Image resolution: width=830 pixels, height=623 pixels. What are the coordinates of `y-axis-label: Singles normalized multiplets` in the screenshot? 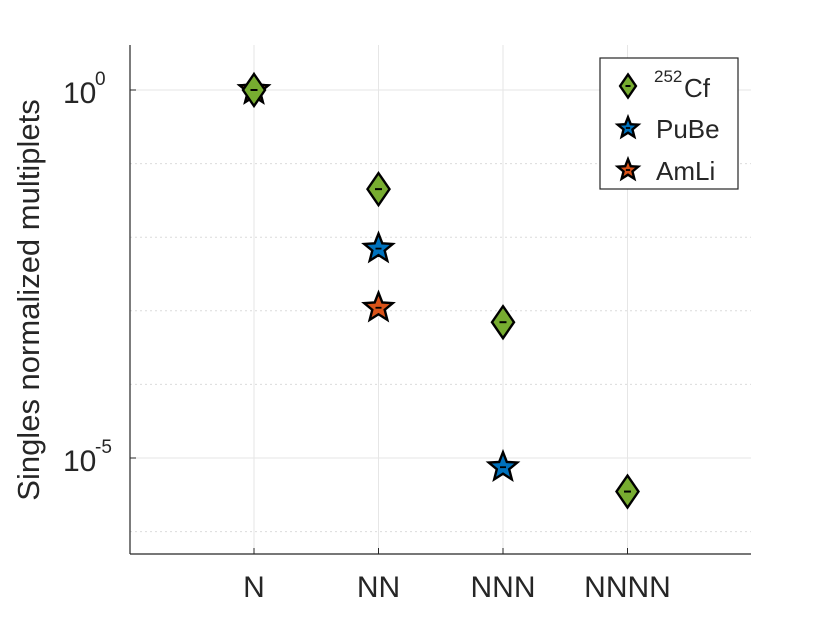 It's located at (28, 299).